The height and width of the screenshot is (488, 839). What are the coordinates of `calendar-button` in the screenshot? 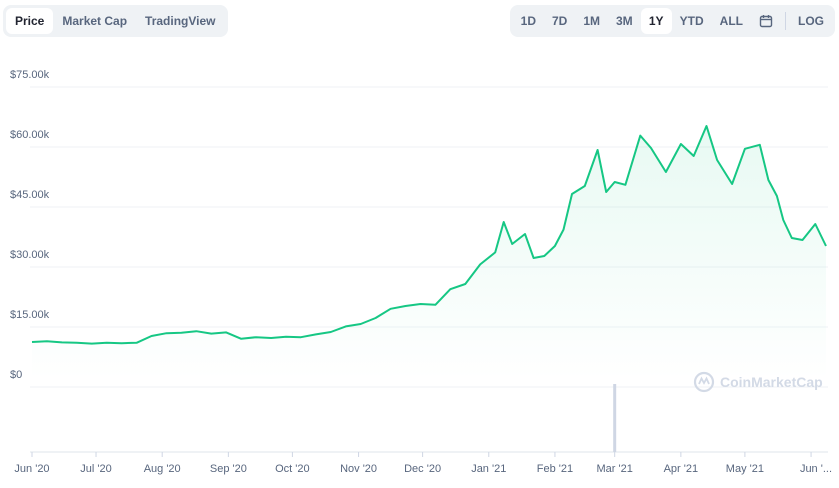 It's located at (766, 21).